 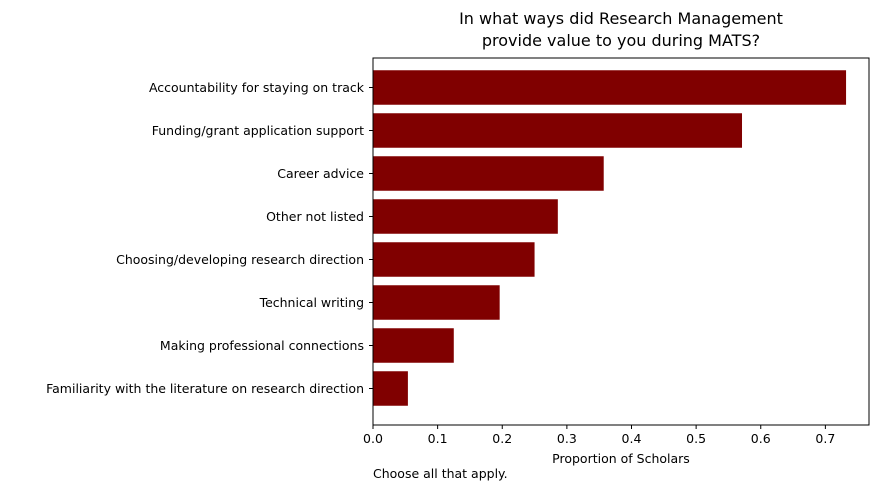 What do you see at coordinates (438, 438) in the screenshot?
I see `x-tick-label: 0.1` at bounding box center [438, 438].